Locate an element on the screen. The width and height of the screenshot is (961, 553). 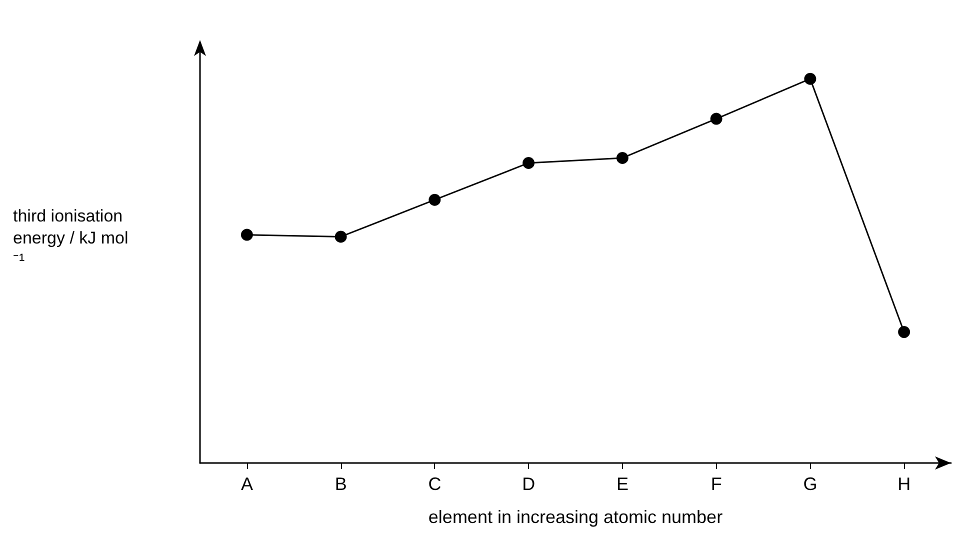
x-axis-title: element in increasing atomic number is located at coordinates (575, 517).